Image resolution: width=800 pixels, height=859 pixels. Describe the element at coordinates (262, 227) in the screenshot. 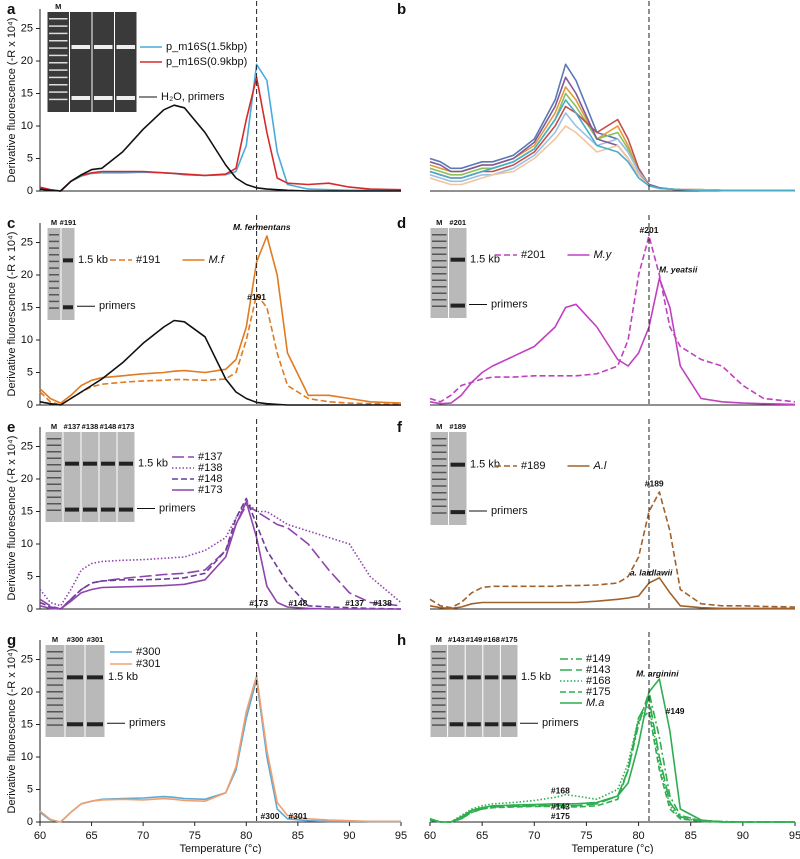

I see `annotation: M. fermentans` at that location.